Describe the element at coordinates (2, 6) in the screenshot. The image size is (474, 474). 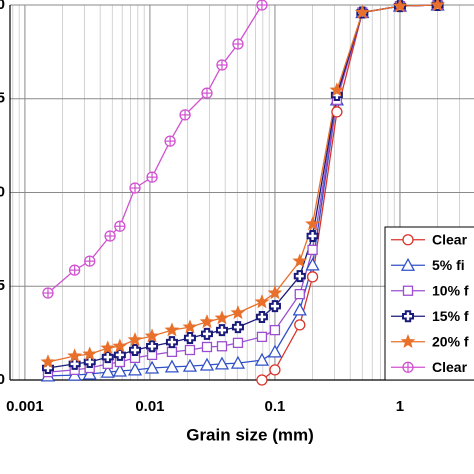
I see `y-tick-label: 100` at that location.